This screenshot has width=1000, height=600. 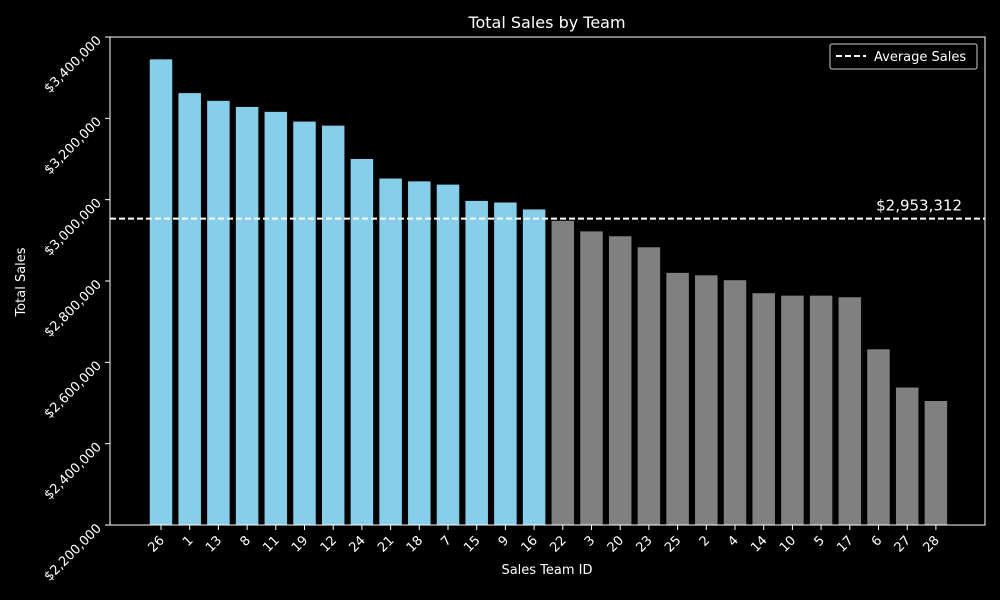 I want to click on legend: Average Sales, so click(x=903, y=56).